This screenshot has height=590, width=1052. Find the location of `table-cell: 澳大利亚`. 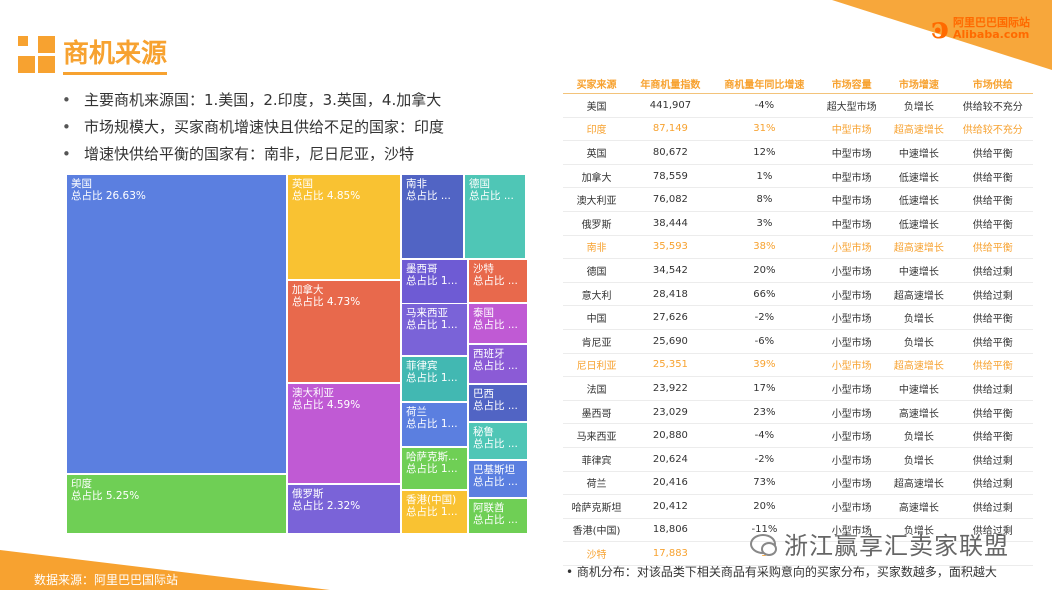

table-cell: 澳大利亚 is located at coordinates (597, 199).